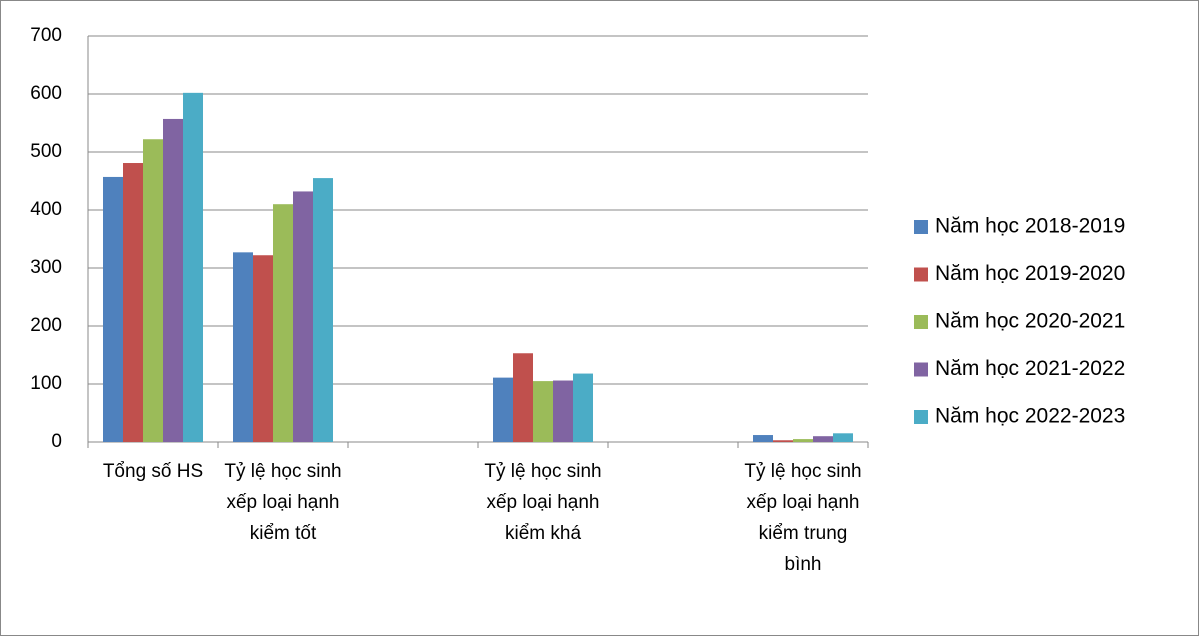 The width and height of the screenshot is (1200, 637). What do you see at coordinates (46, 383) in the screenshot?
I see `y-tick-label: 100` at bounding box center [46, 383].